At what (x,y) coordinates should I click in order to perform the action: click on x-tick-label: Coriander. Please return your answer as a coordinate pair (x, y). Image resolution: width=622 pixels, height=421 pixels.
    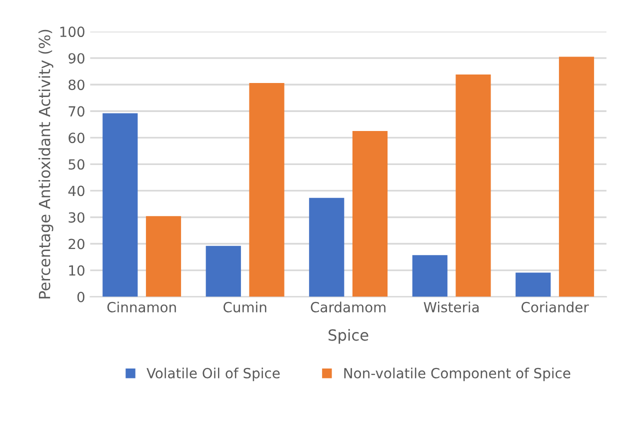
    Looking at the image, I should click on (555, 307).